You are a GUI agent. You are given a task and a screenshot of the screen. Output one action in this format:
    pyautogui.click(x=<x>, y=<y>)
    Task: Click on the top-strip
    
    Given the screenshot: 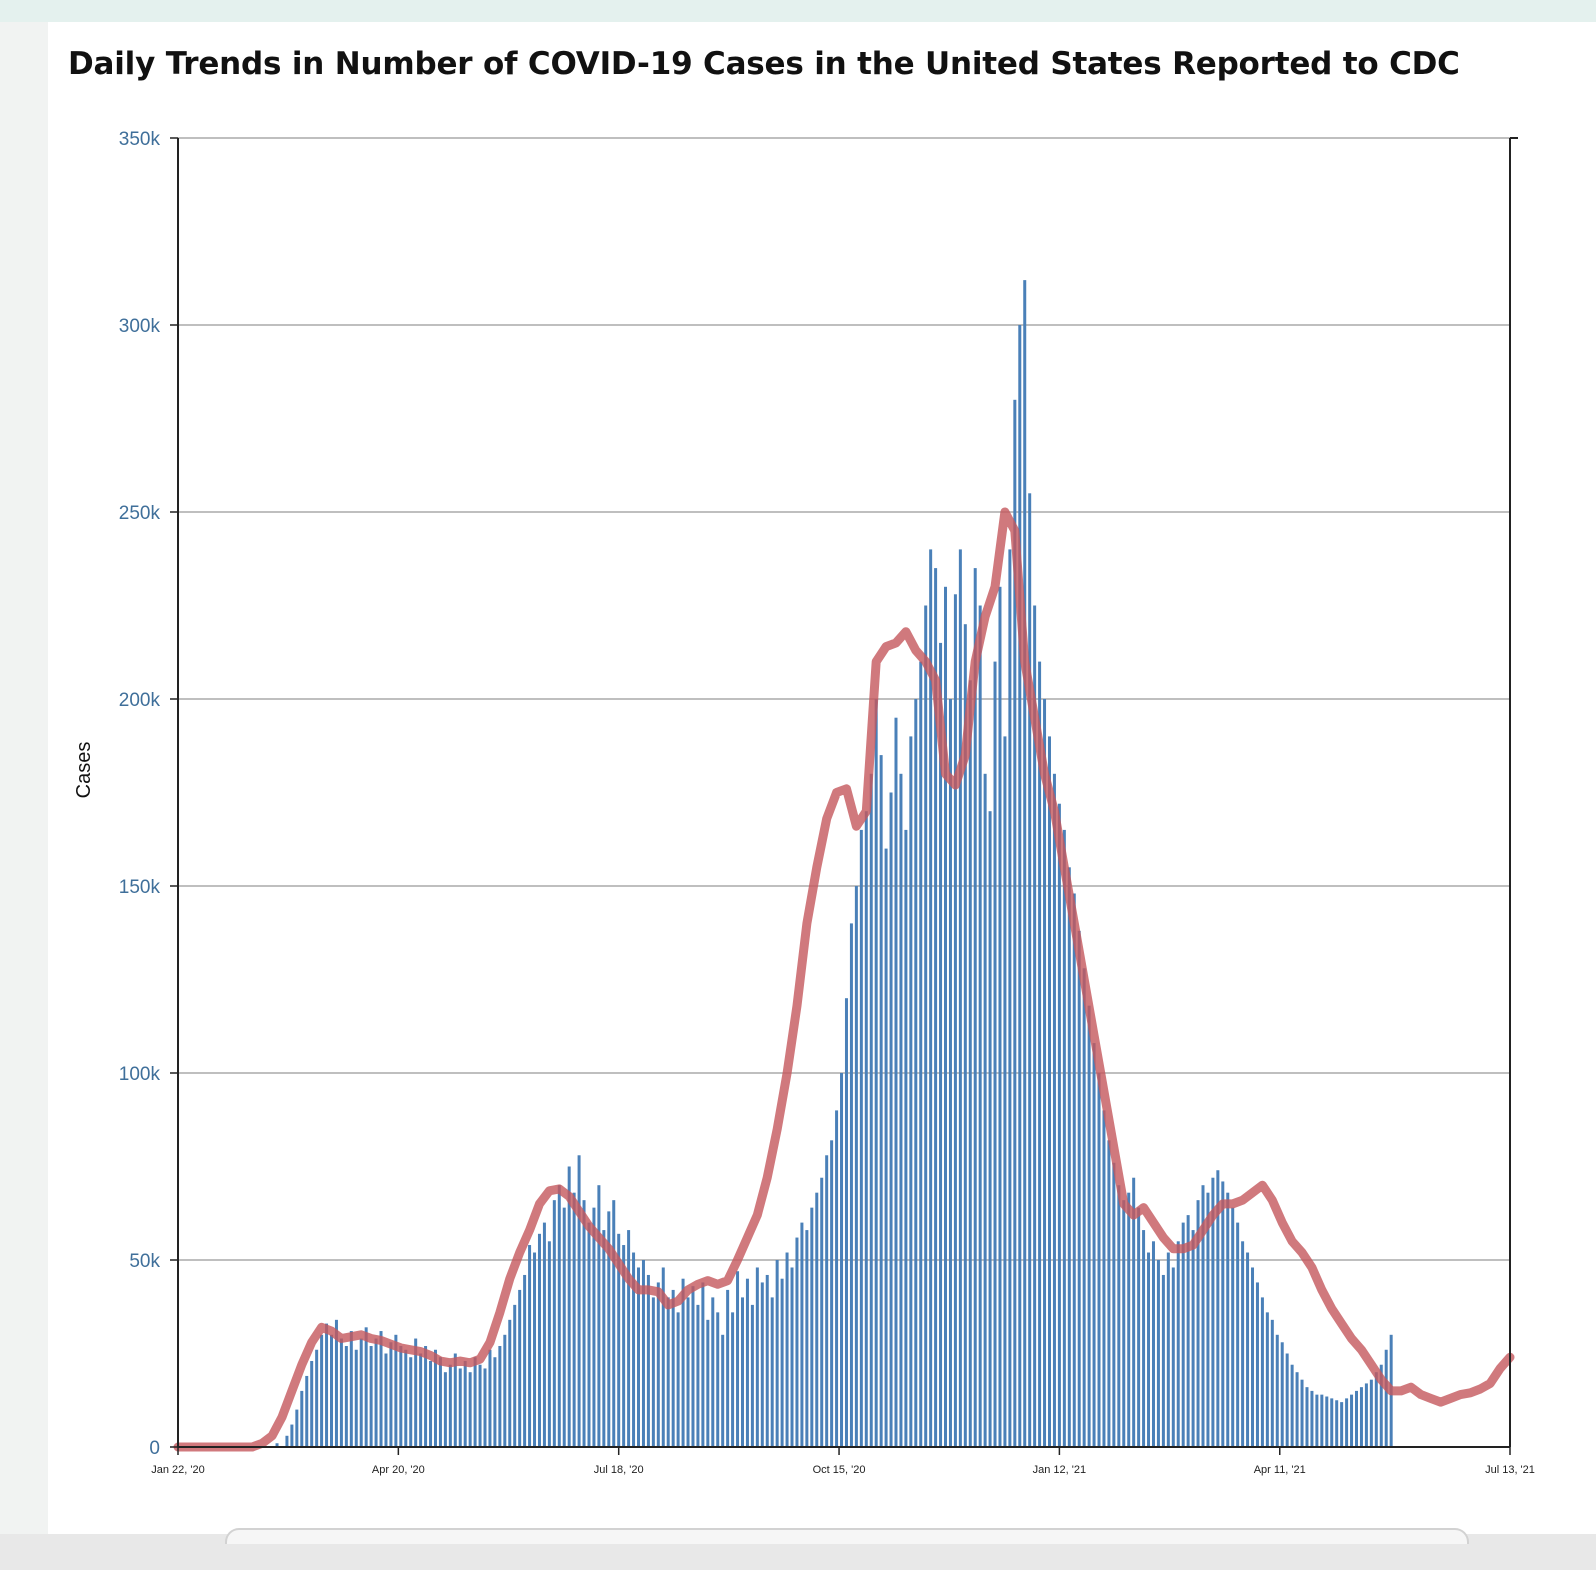 What is the action you would take?
    pyautogui.click(x=798, y=11)
    